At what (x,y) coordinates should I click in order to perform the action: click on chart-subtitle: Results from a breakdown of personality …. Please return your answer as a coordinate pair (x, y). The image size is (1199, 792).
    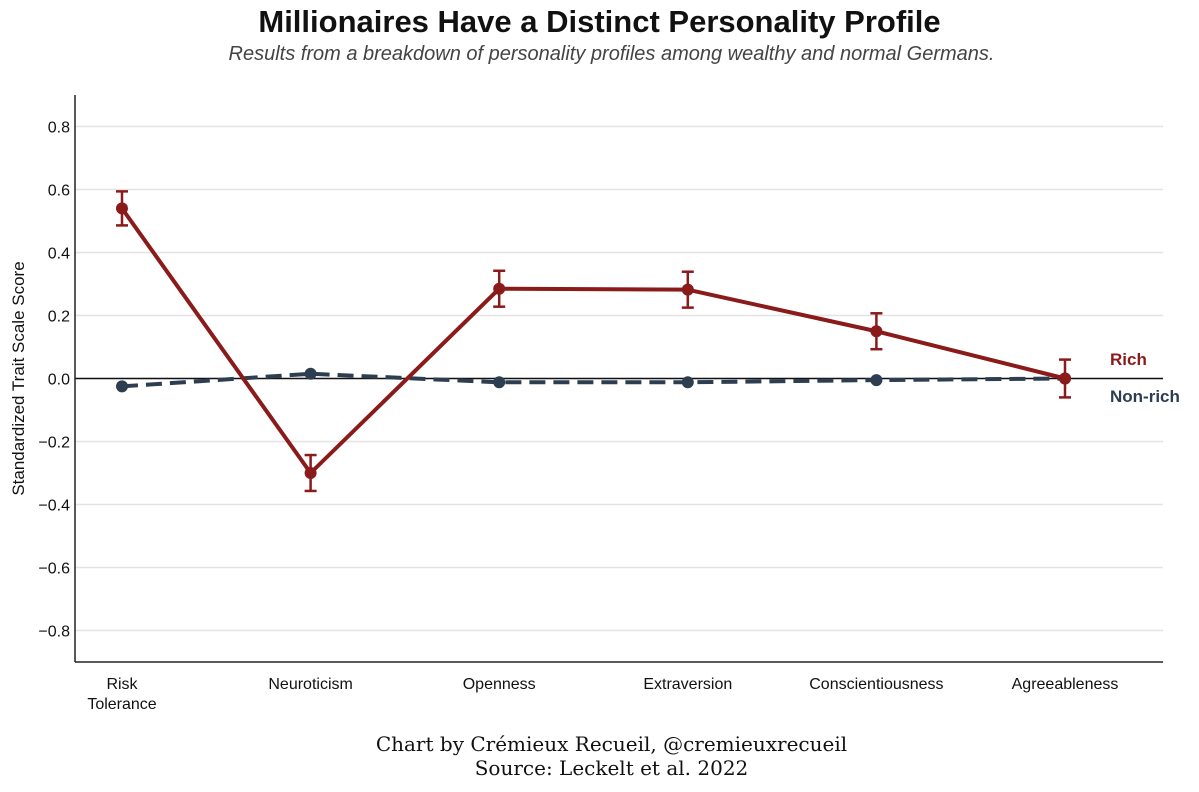
    Looking at the image, I should click on (611, 54).